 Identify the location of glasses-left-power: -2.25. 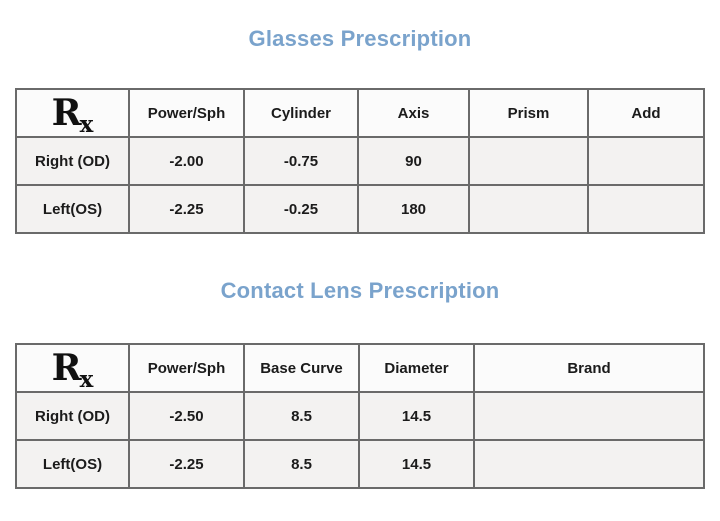
(186, 209).